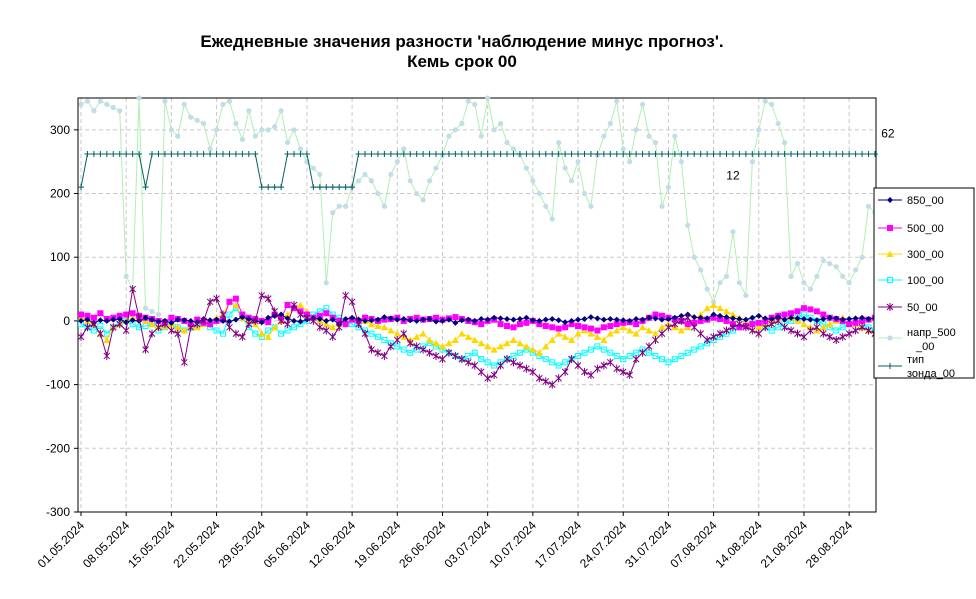  Describe the element at coordinates (925, 229) in the screenshot. I see `legend-label: 500_00` at that location.